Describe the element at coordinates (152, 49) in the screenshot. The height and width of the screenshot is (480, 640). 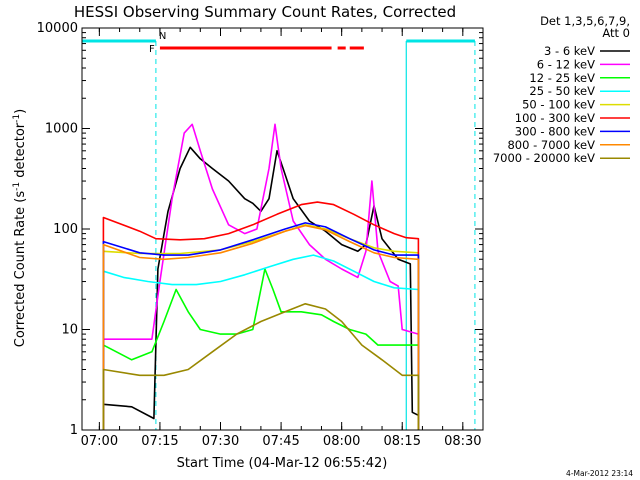
I see `flare-flag-label: F` at that location.